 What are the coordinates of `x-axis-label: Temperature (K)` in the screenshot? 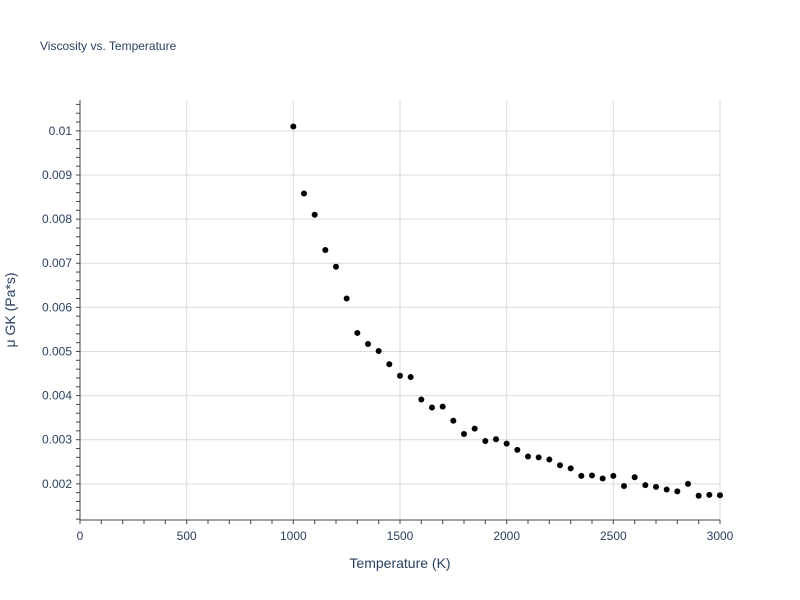 It's located at (399, 563).